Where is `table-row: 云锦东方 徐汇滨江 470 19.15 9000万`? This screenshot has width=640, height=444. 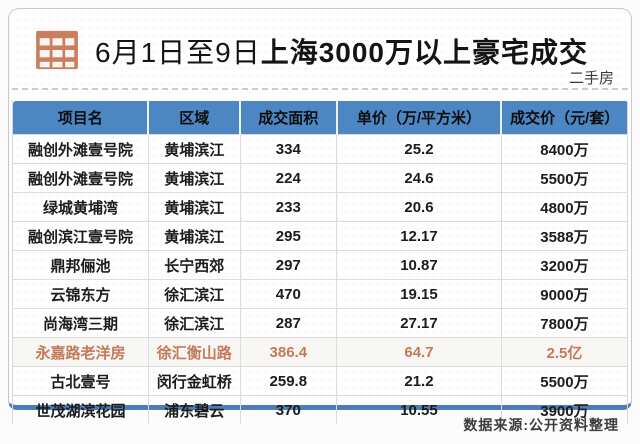
table-row: 云锦东方 徐汇滨江 470 19.15 9000万 is located at coordinates (320, 294).